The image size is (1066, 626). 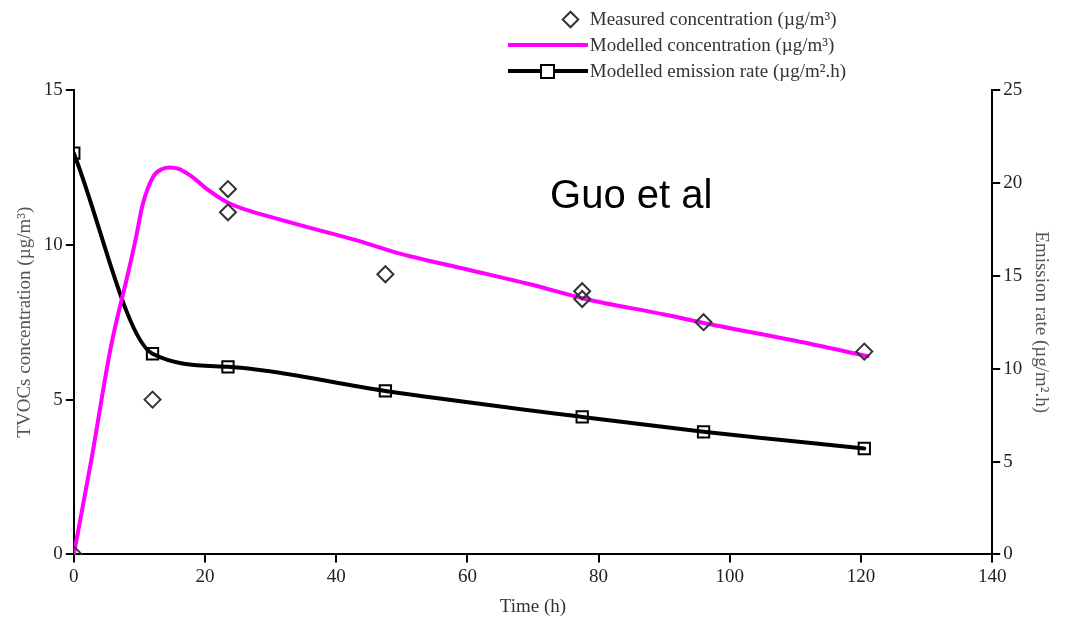 I want to click on y-axis-title: TVOCs concentration (µg/m³), so click(x=24, y=322).